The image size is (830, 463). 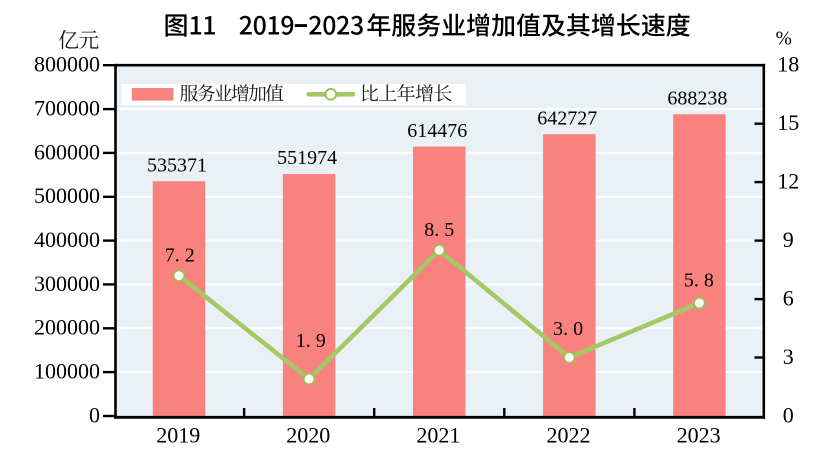 What do you see at coordinates (67, 239) in the screenshot?
I see `svg-text: 400000` at bounding box center [67, 239].